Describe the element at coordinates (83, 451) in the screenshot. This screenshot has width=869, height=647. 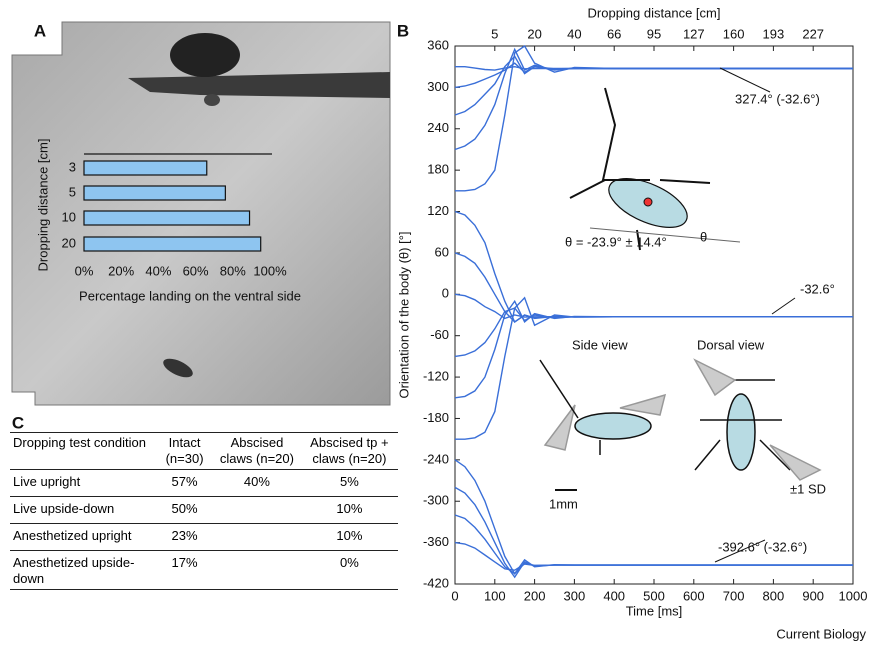
I see `header-cell: Dropping test condition` at that location.